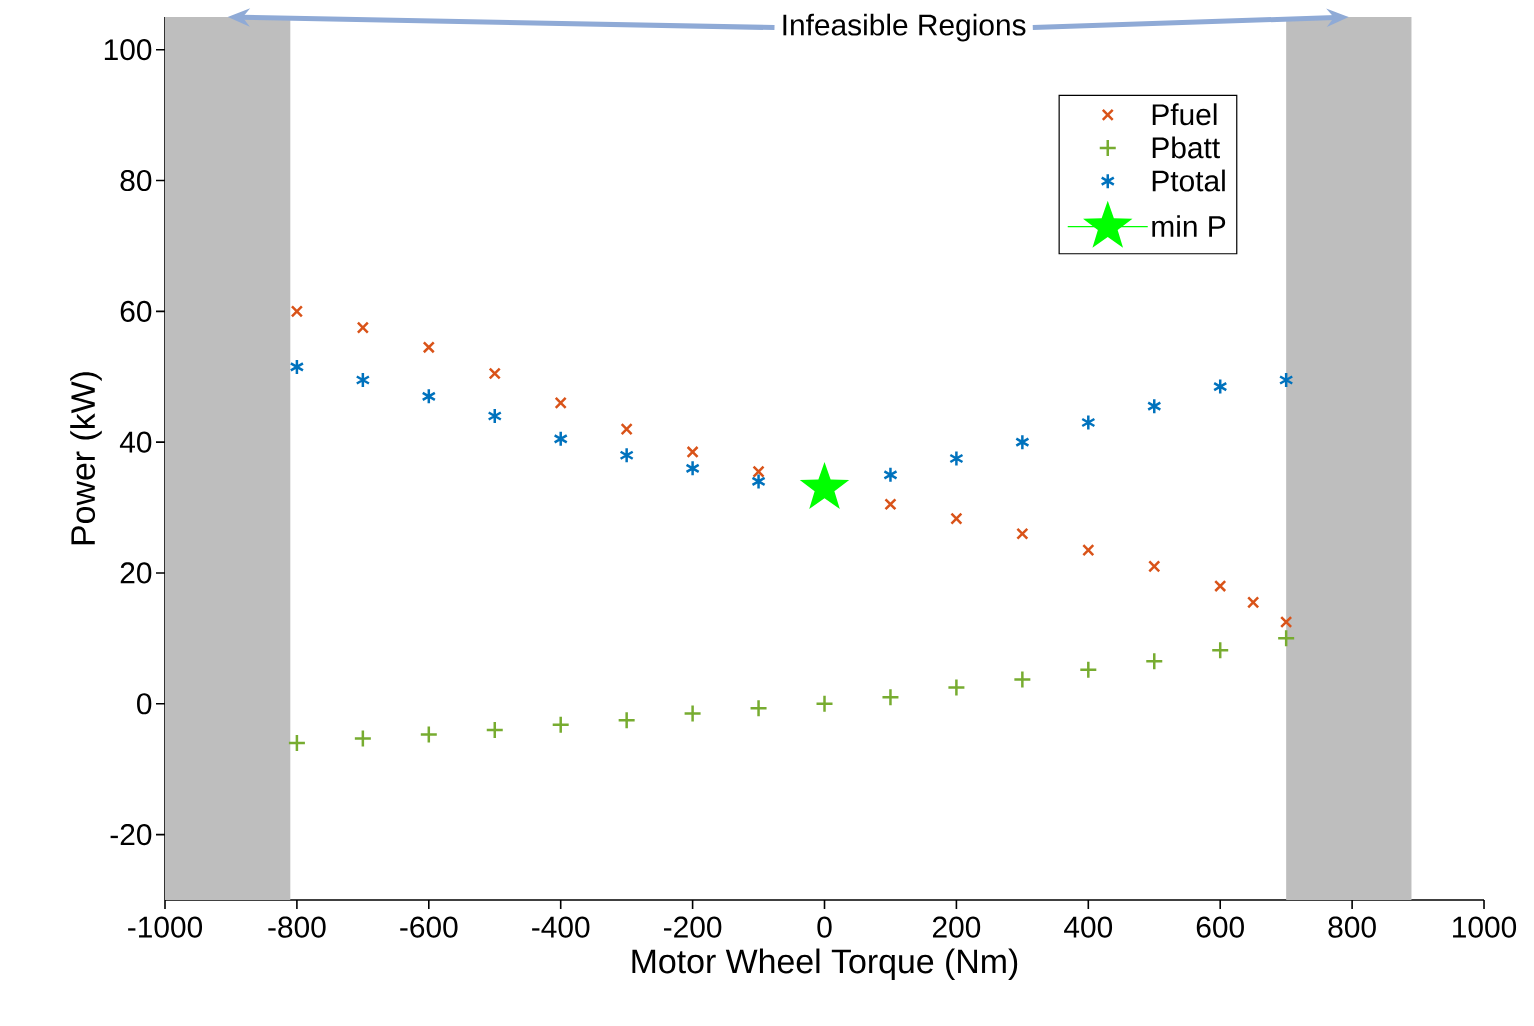 Image resolution: width=1534 pixels, height=1026 pixels. What do you see at coordinates (693, 927) in the screenshot?
I see `x-tick-label: -200` at bounding box center [693, 927].